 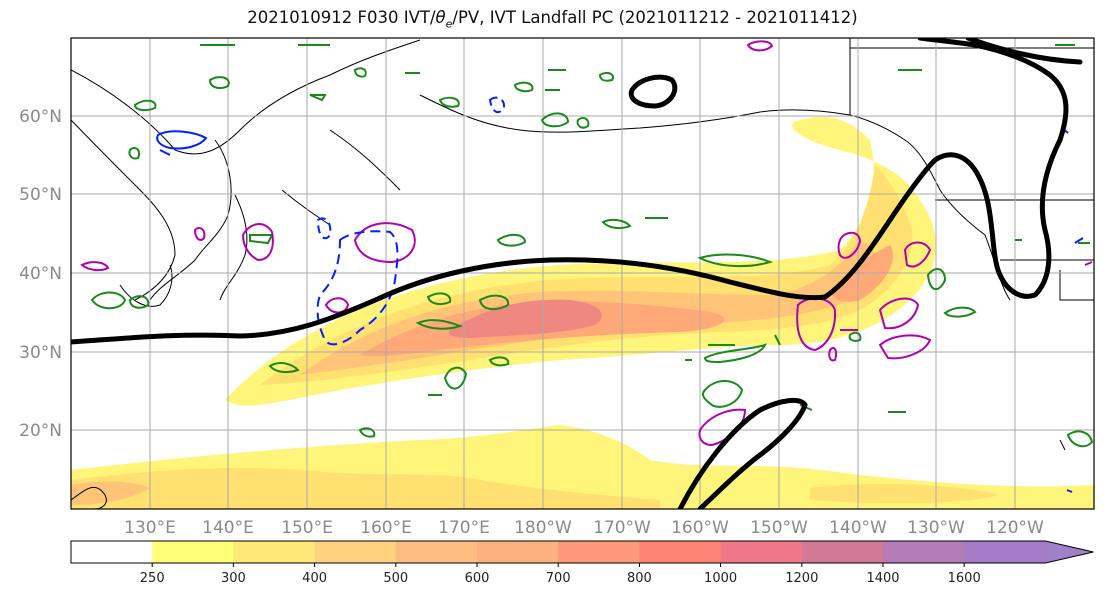 What do you see at coordinates (779, 528) in the screenshot?
I see `lon-label: 150°W` at bounding box center [779, 528].